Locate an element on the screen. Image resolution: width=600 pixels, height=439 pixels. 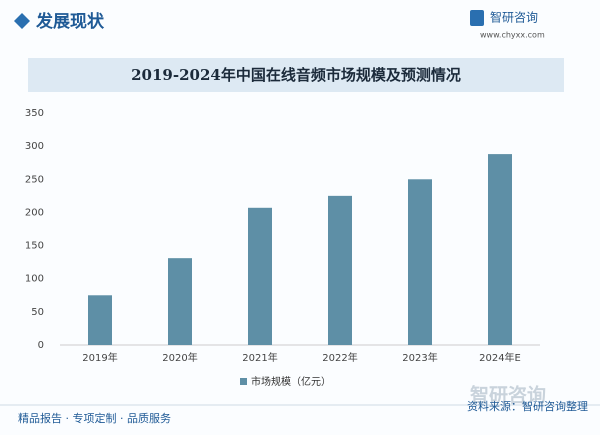
slogan: 精品报告 · 专项定制 · 品质服务 is located at coordinates (94, 418).